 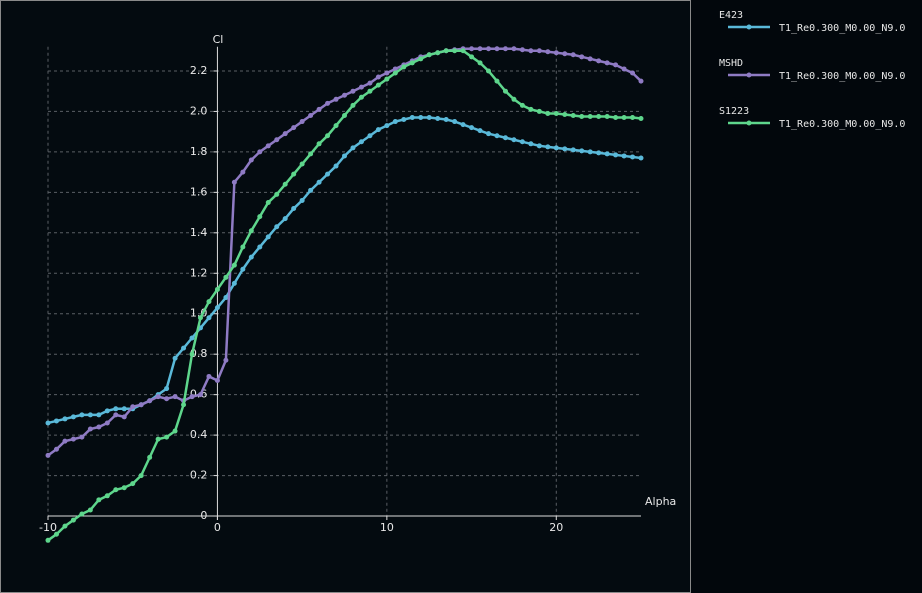 I want to click on y-tick-label: 1.8, so click(x=199, y=151).